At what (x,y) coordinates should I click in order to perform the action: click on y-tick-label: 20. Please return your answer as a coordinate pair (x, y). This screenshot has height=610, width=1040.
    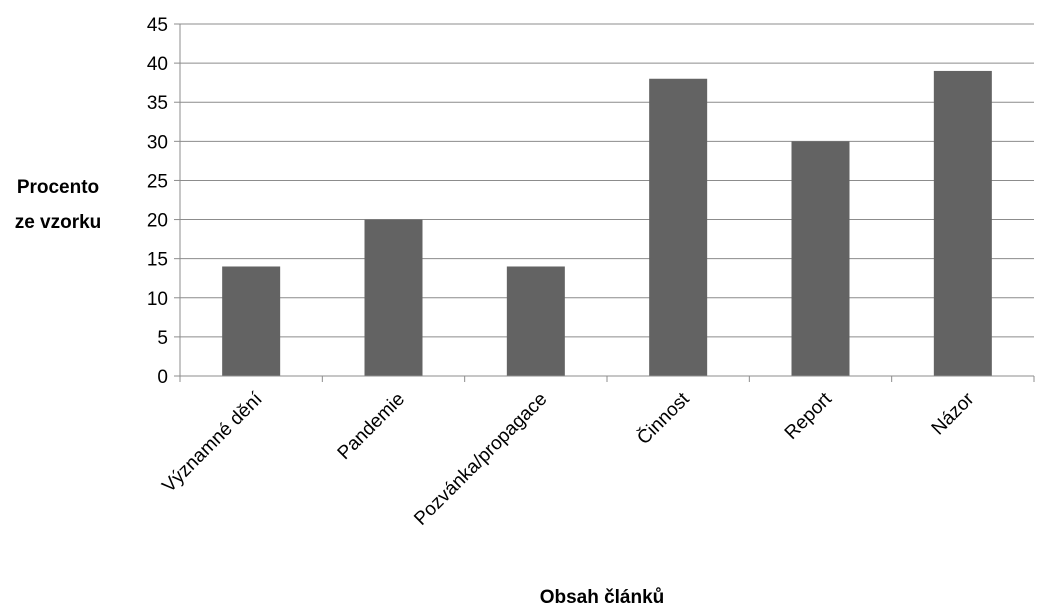
    Looking at the image, I should click on (157, 221).